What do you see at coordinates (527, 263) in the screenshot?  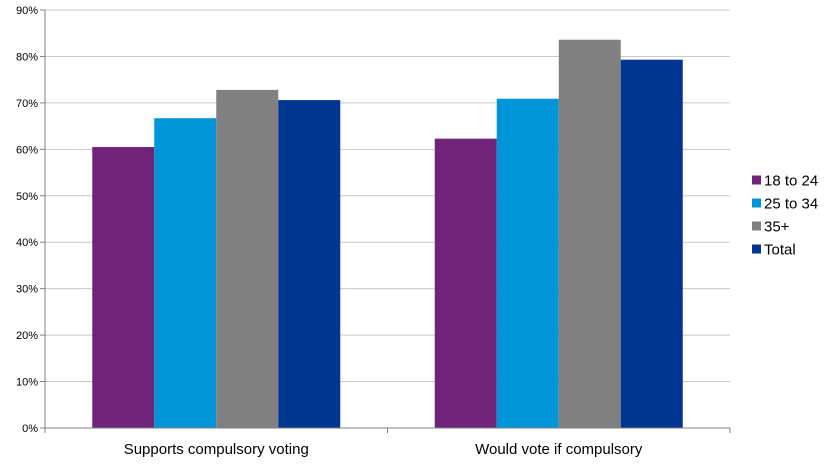 I see `bar-25-to-34-would-vote-if-compulsory` at bounding box center [527, 263].